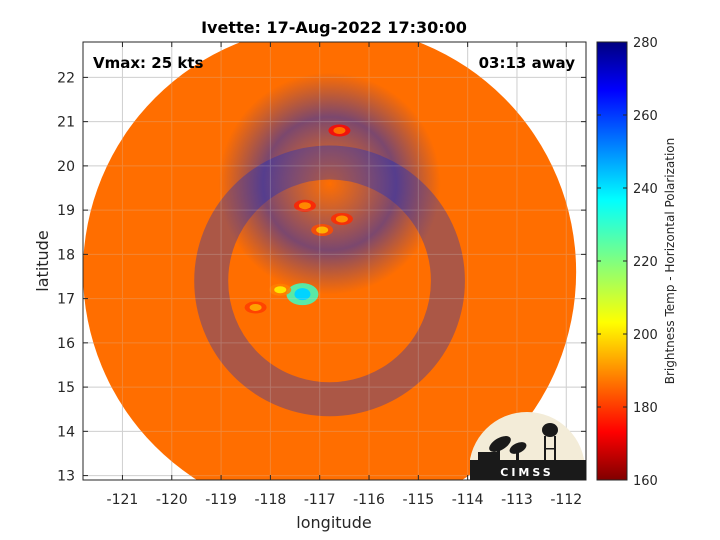 This screenshot has width=720, height=540. I want to click on feature-layer, so click(298, 219).